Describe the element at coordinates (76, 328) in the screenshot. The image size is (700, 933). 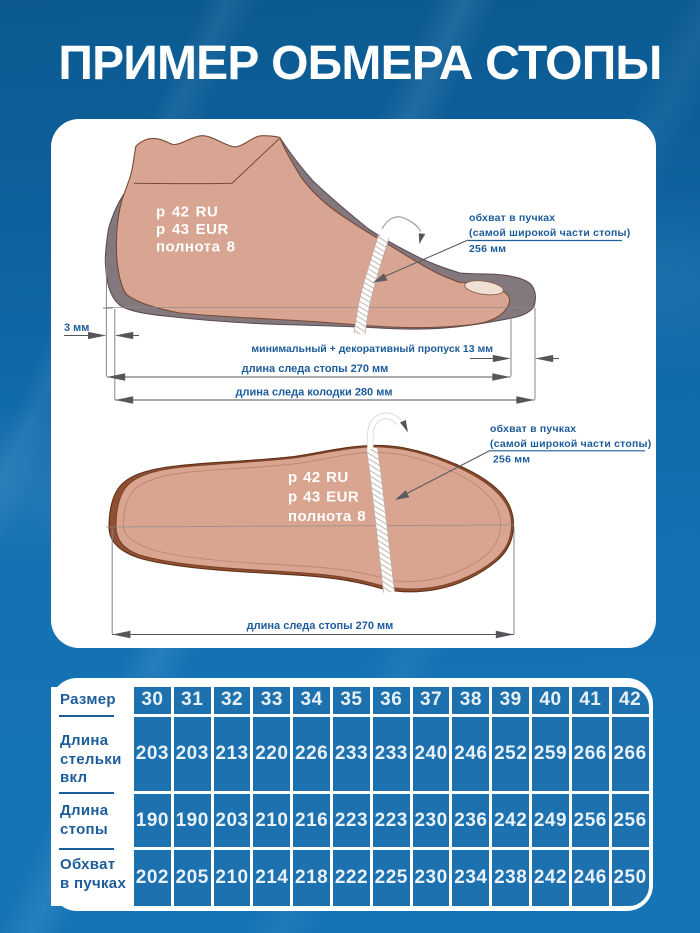
I see `svg-text: 3 мм` at that location.